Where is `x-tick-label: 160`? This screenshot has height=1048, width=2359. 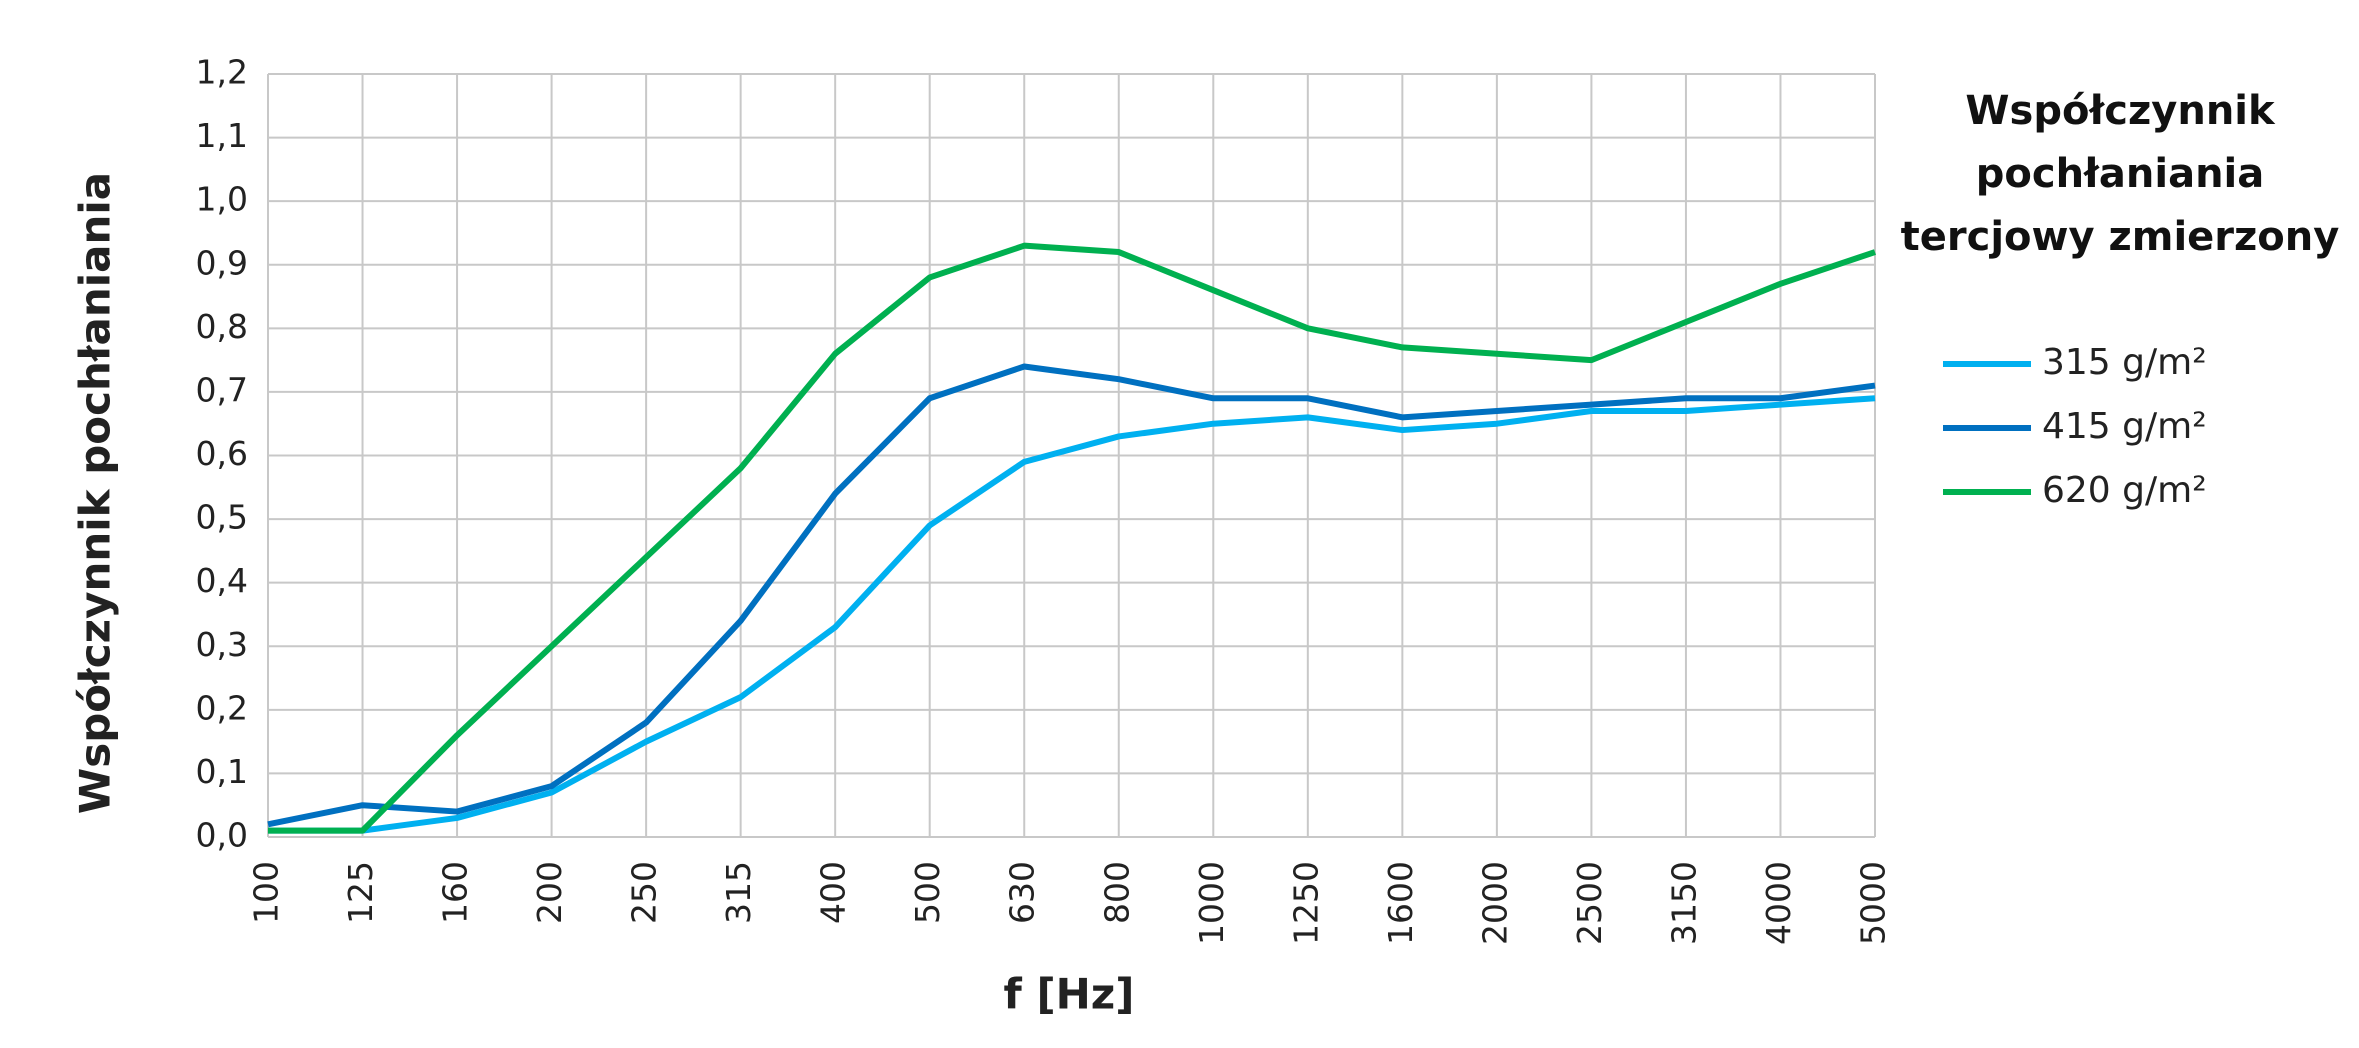
x-tick-label: 160 is located at coordinates (455, 892).